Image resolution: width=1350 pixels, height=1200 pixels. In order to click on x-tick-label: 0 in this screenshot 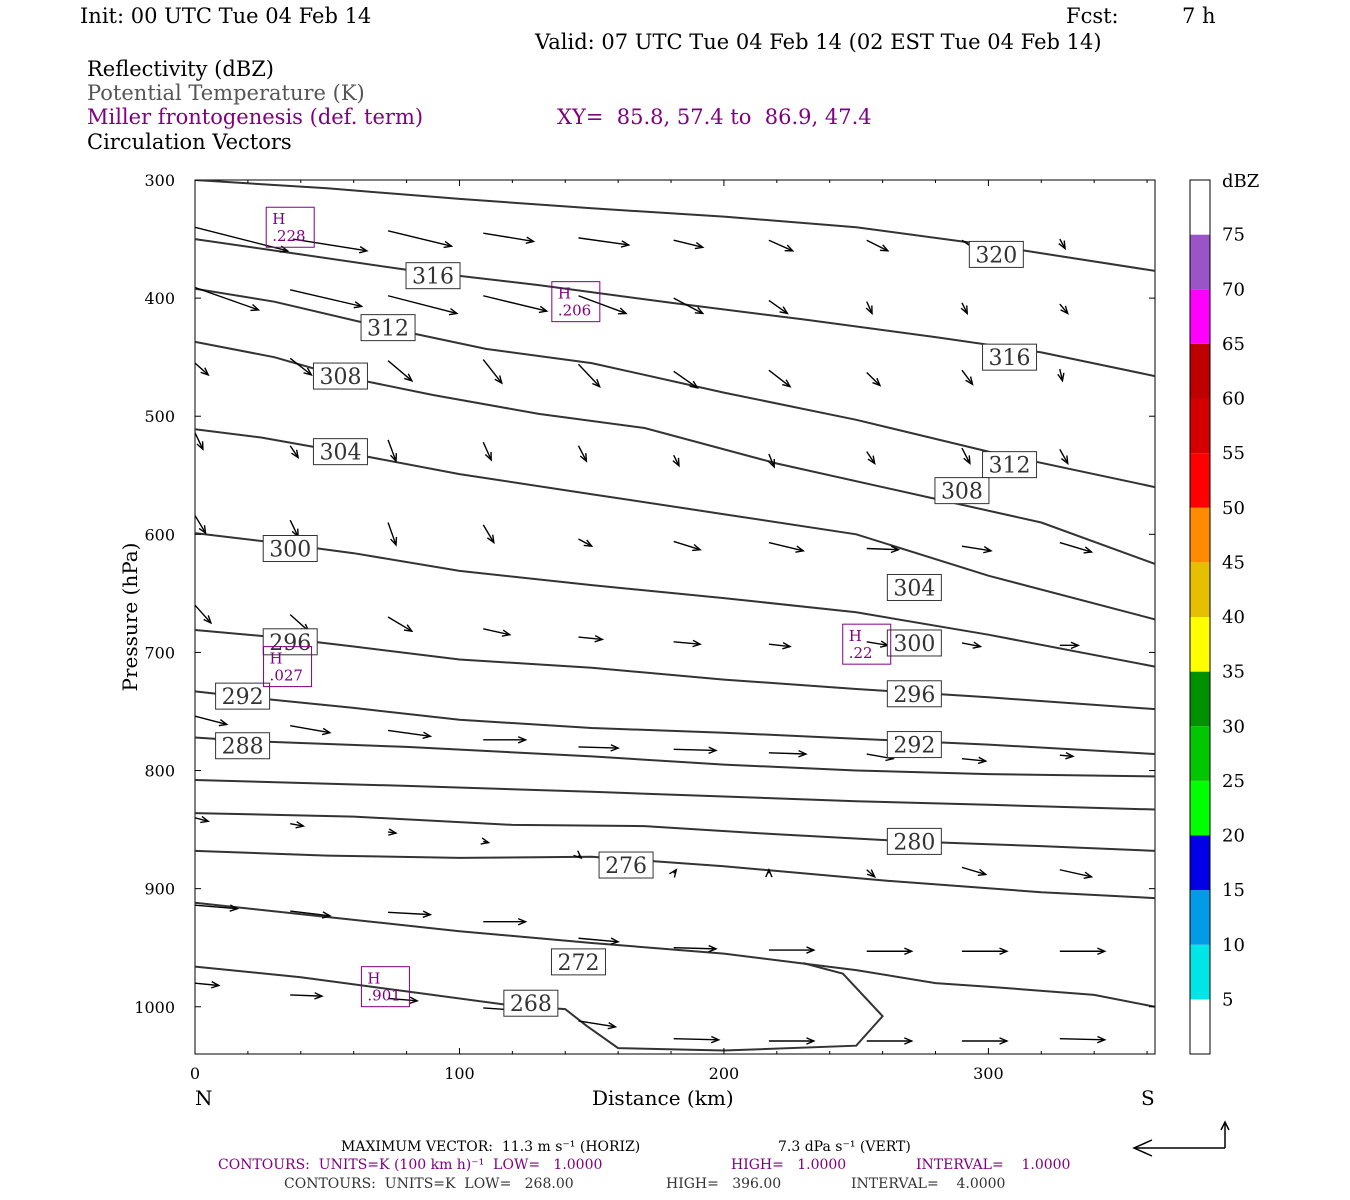, I will do `click(195, 1073)`.